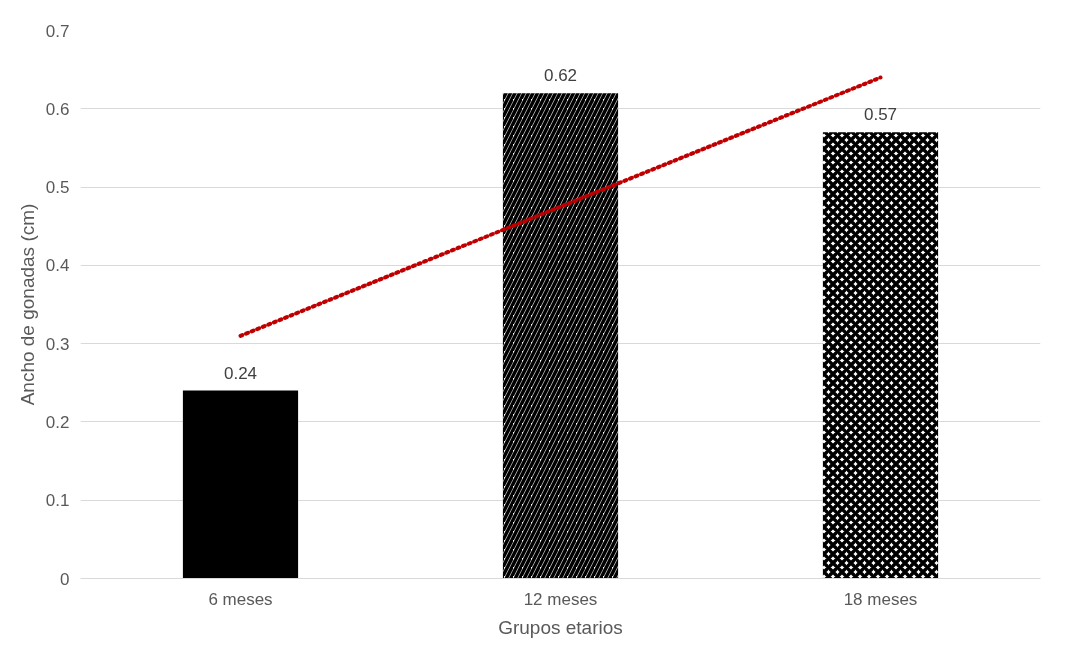 The width and height of the screenshot is (1070, 652). Describe the element at coordinates (57, 344) in the screenshot. I see `y-tick-label: 0.3` at that location.